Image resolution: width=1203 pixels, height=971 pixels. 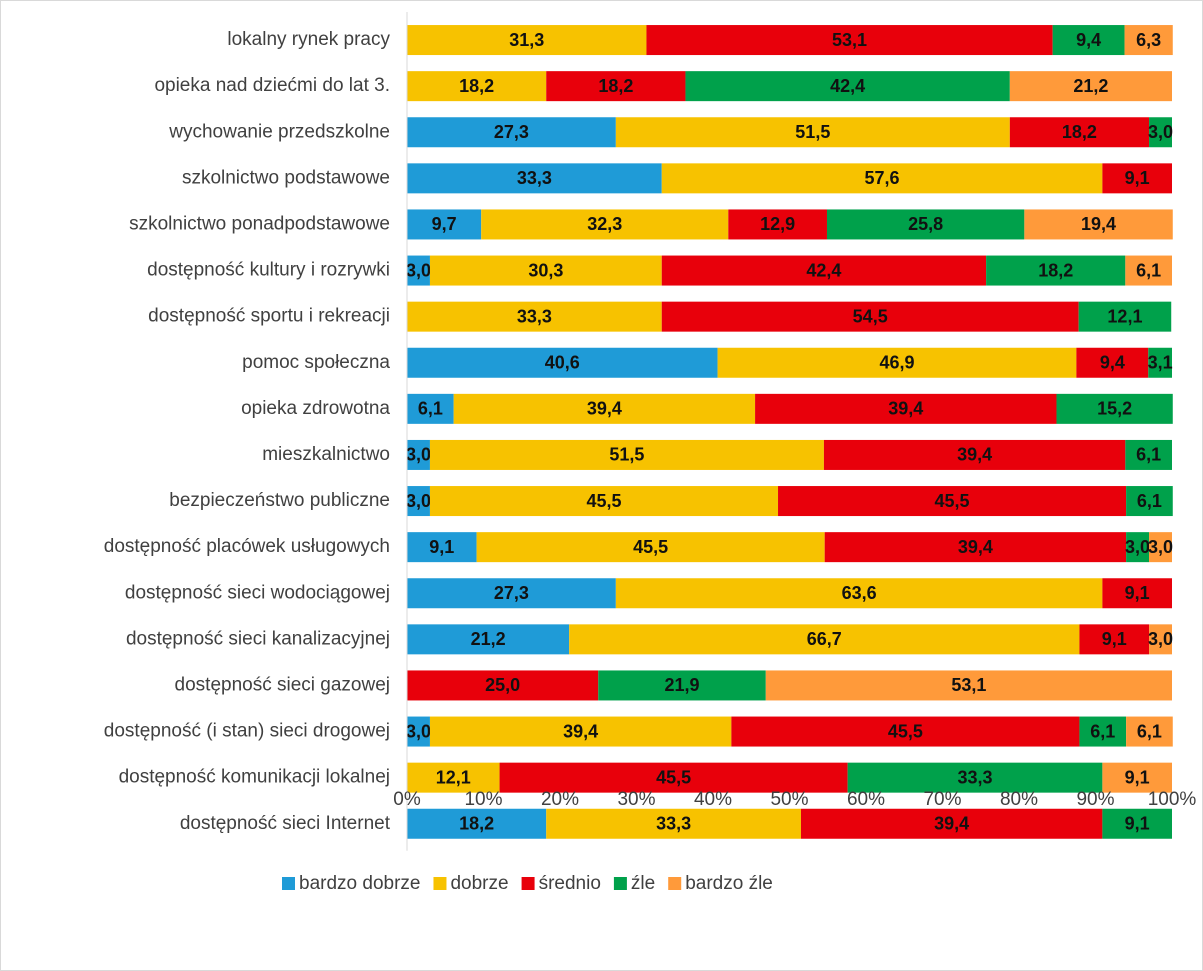 I want to click on value-label: 12,9, so click(x=777, y=224).